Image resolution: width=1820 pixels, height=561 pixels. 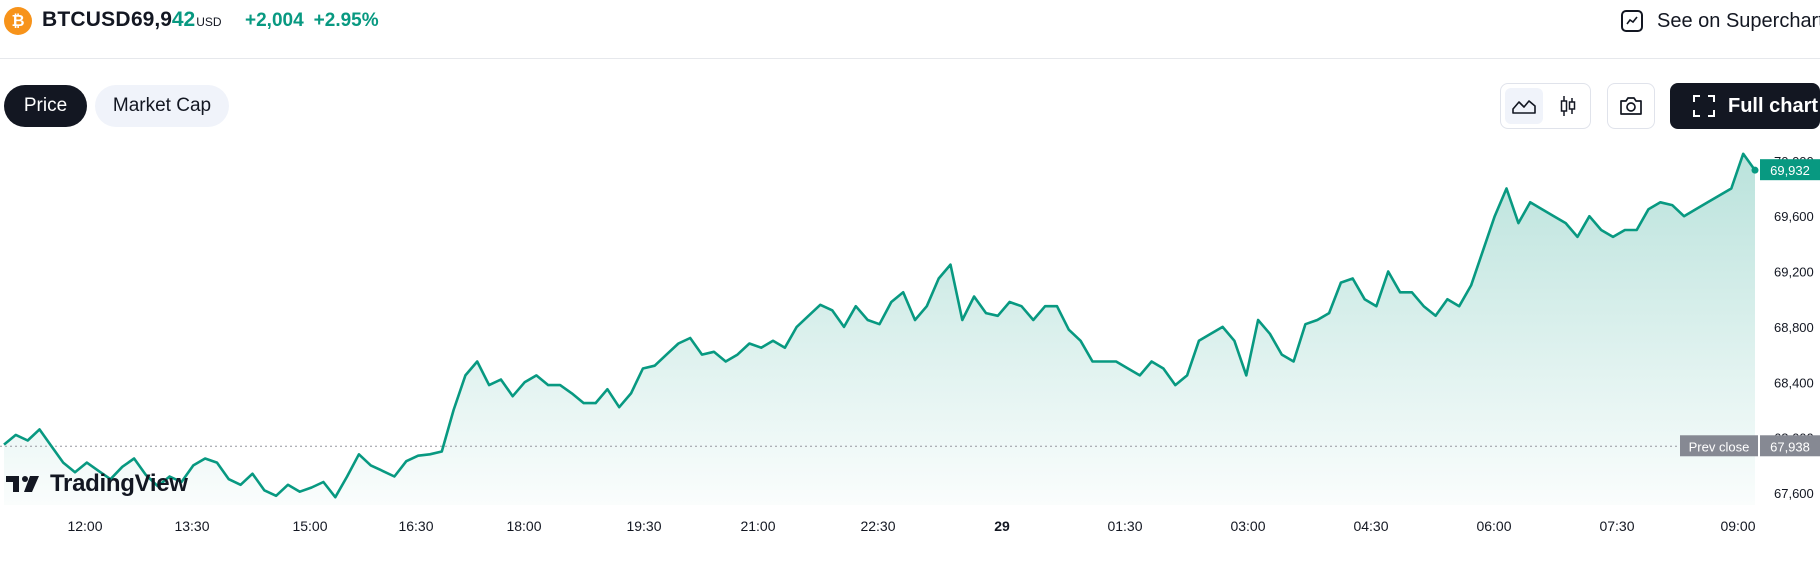 What do you see at coordinates (18, 21) in the screenshot?
I see `bitcoin-icon: ₿` at bounding box center [18, 21].